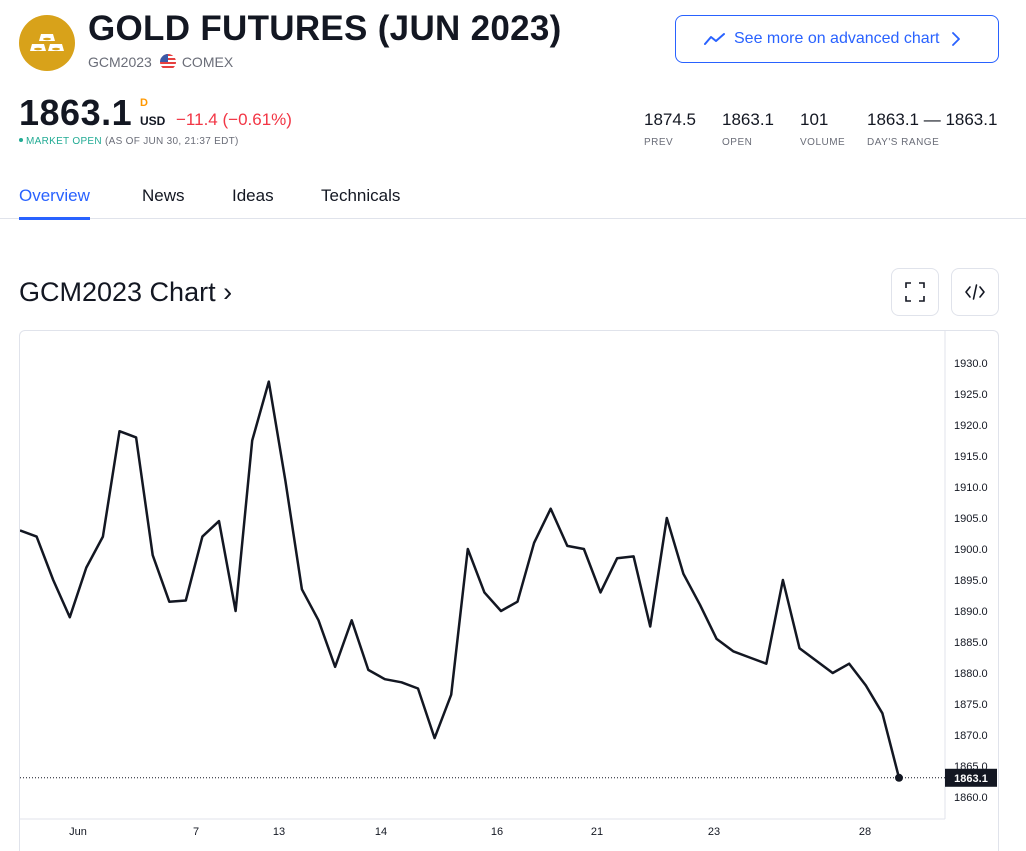 The height and width of the screenshot is (851, 1026). What do you see at coordinates (597, 832) in the screenshot?
I see `x-tick-label: 21` at bounding box center [597, 832].